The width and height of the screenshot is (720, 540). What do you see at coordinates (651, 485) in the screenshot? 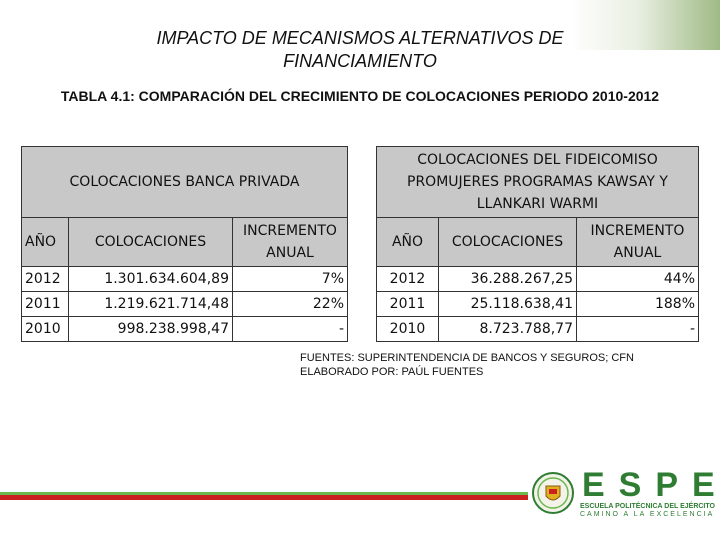
I see `espe-logo-wordmark: ESPE` at bounding box center [651, 485].